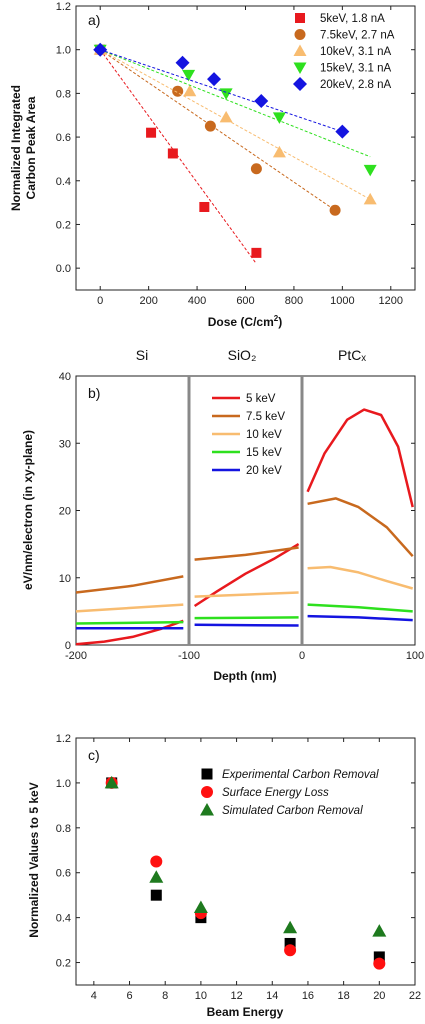 This screenshot has width=425, height=1024. Describe the element at coordinates (379, 996) in the screenshot. I see `x-tick-label: 20` at that location.